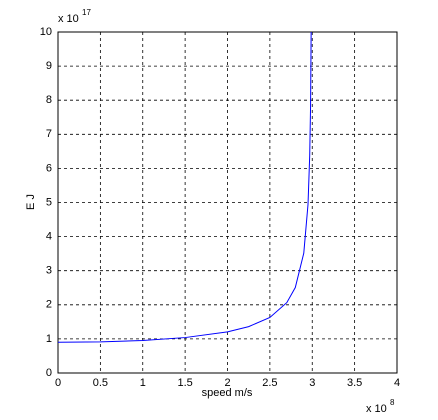 The height and width of the screenshot is (420, 438). What do you see at coordinates (227, 383) in the screenshot?
I see `x-tick-label: 2` at bounding box center [227, 383].